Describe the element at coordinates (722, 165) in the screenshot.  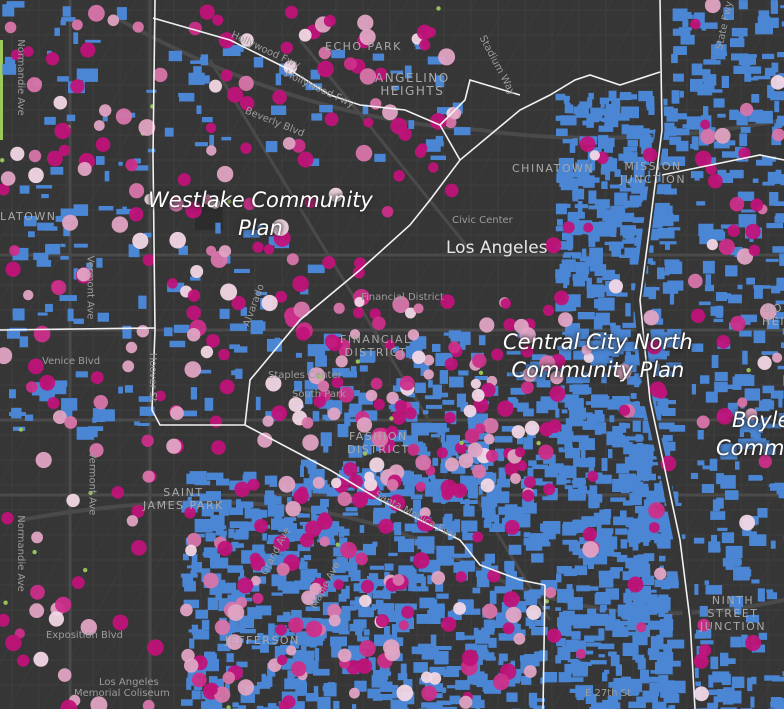
I see `boyle-heights-boundary` at that location.